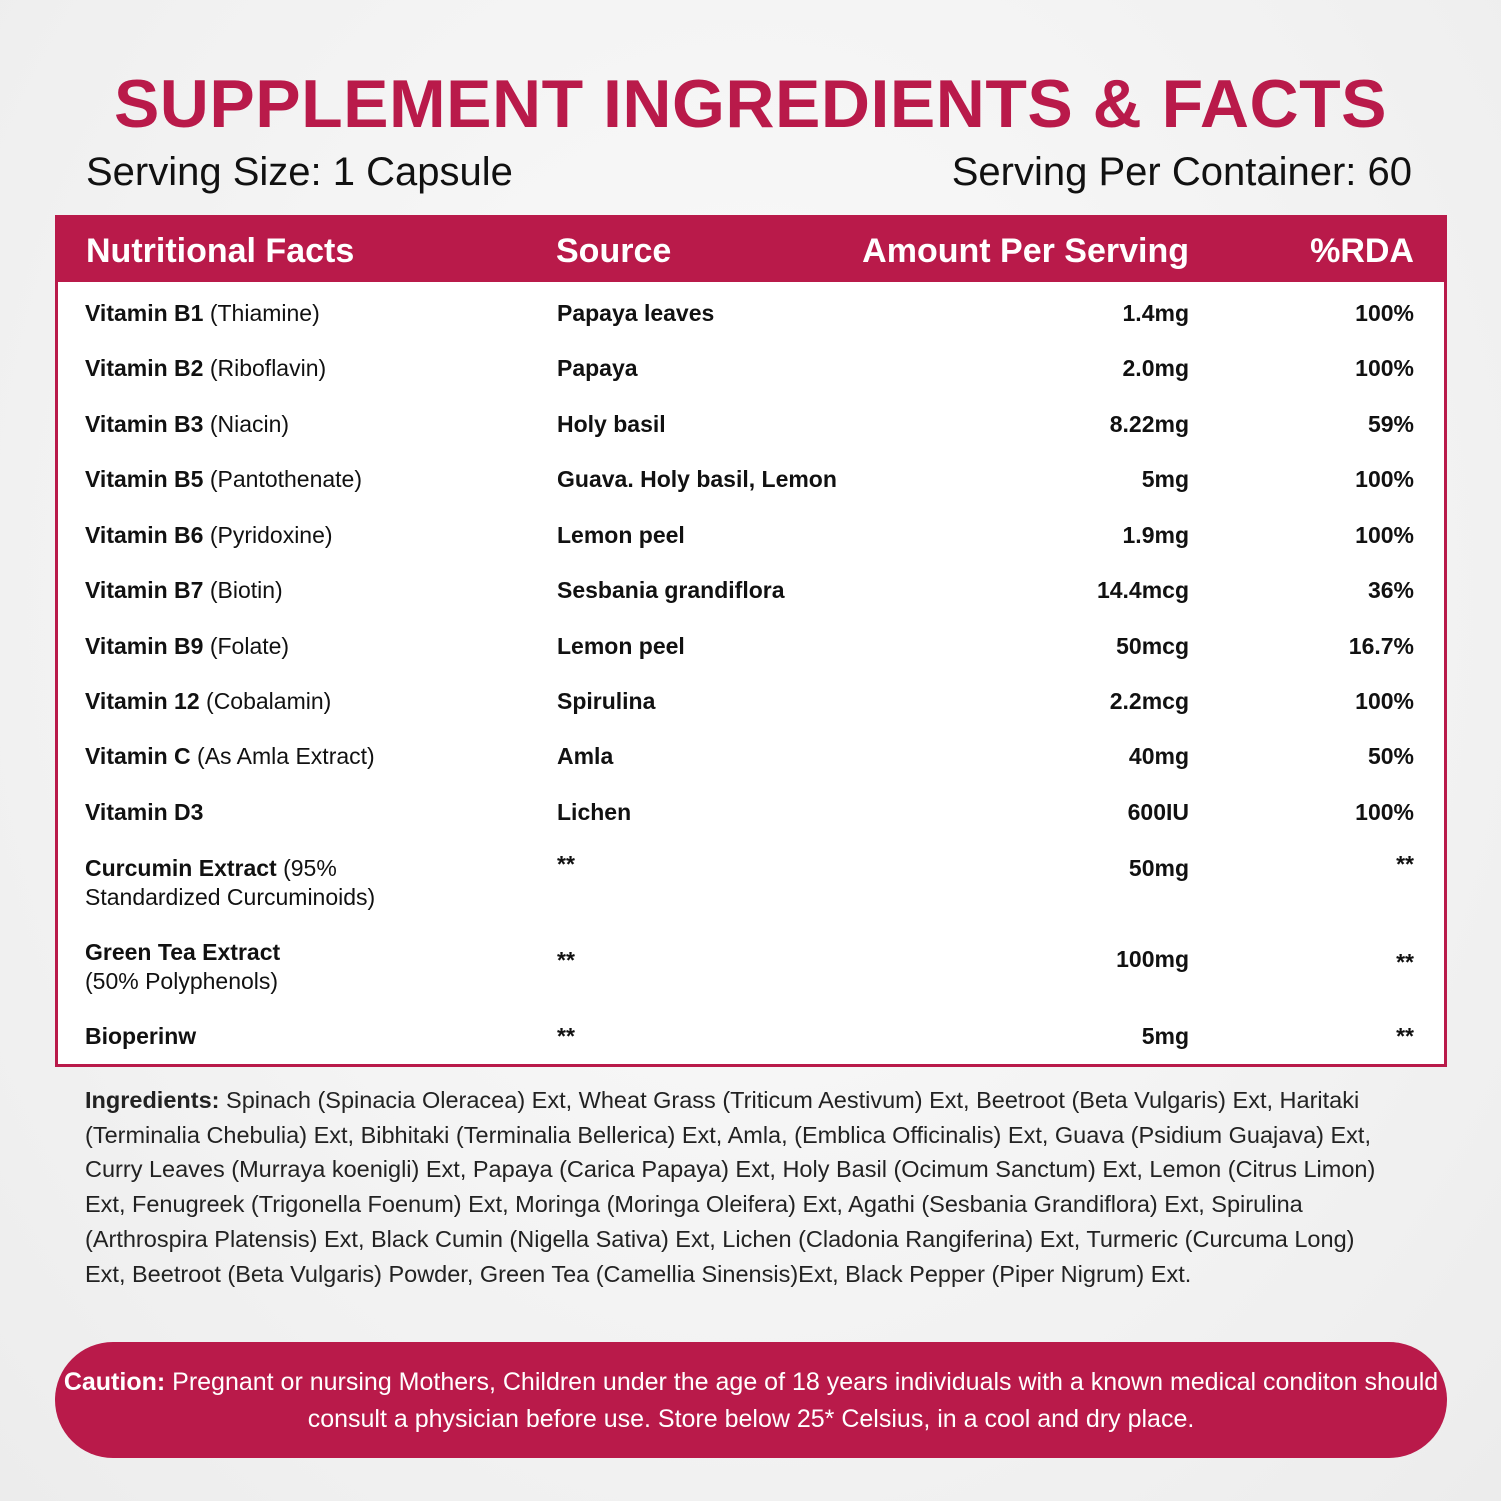 The height and width of the screenshot is (1501, 1501). What do you see at coordinates (249, 424) in the screenshot?
I see `nutrient-detail: (Niacin)` at bounding box center [249, 424].